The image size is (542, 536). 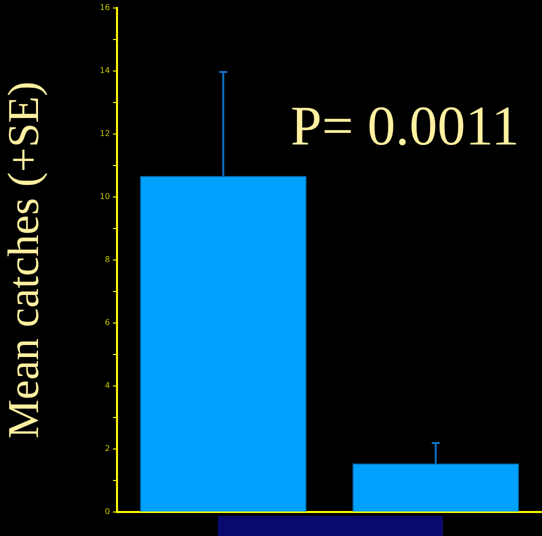 What do you see at coordinates (105, 133) in the screenshot?
I see `y-tick-label: 12` at bounding box center [105, 133].